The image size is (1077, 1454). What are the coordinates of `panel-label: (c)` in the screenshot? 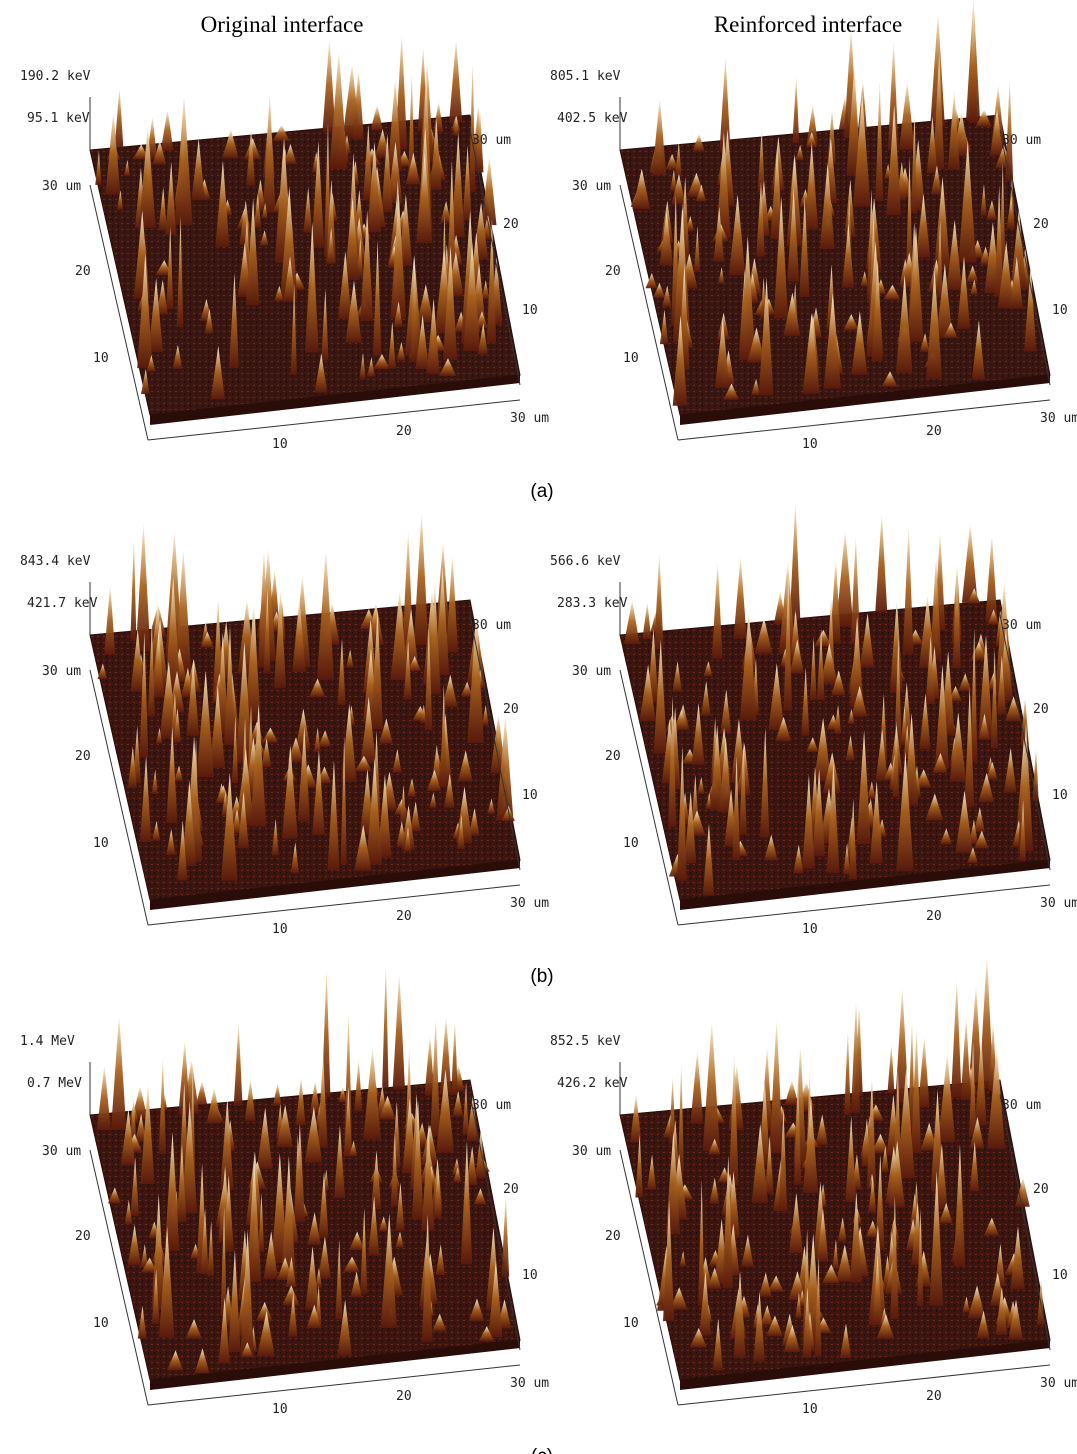 It's located at (542, 1450).